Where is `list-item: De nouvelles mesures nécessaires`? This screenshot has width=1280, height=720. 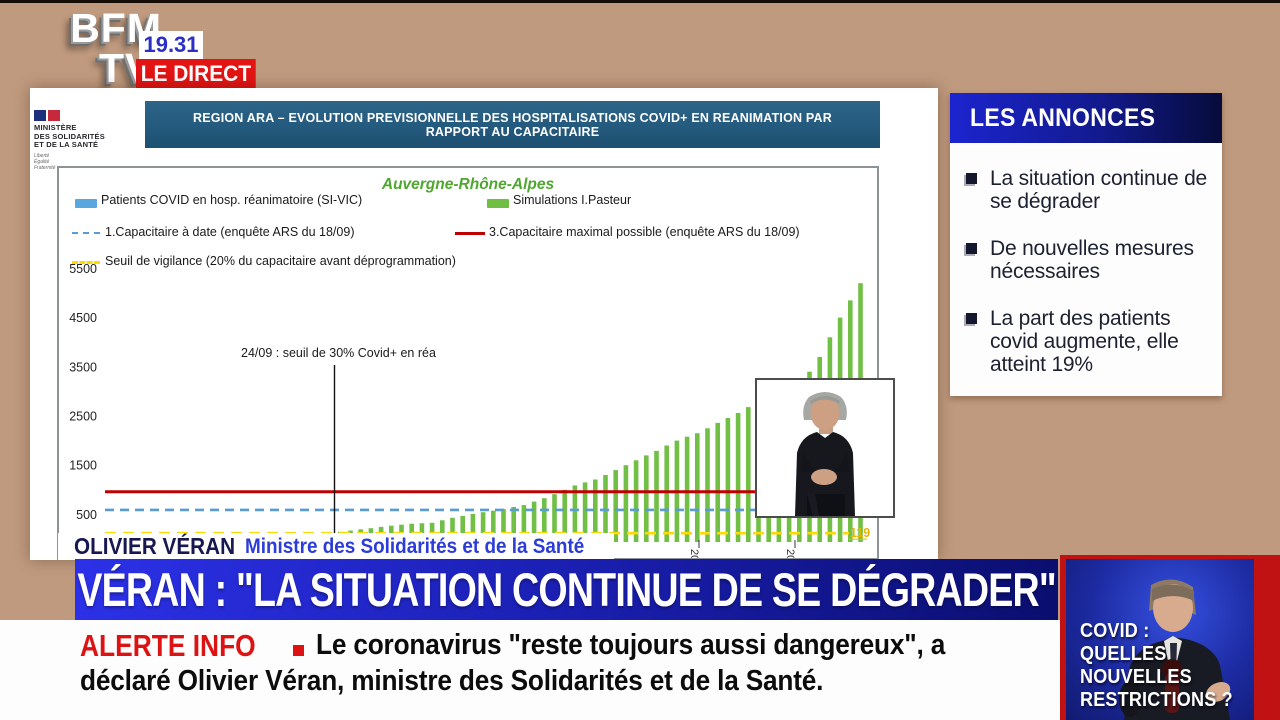
list-item: De nouvelles mesures nécessaires is located at coordinates (1088, 260).